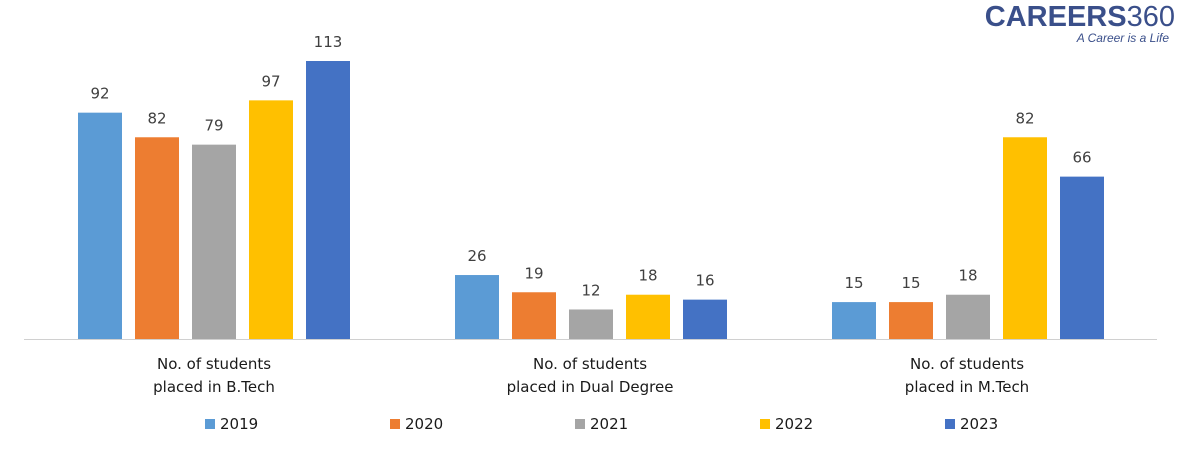  What do you see at coordinates (156, 118) in the screenshot?
I see `value-label-2020-group-1: 82` at bounding box center [156, 118].